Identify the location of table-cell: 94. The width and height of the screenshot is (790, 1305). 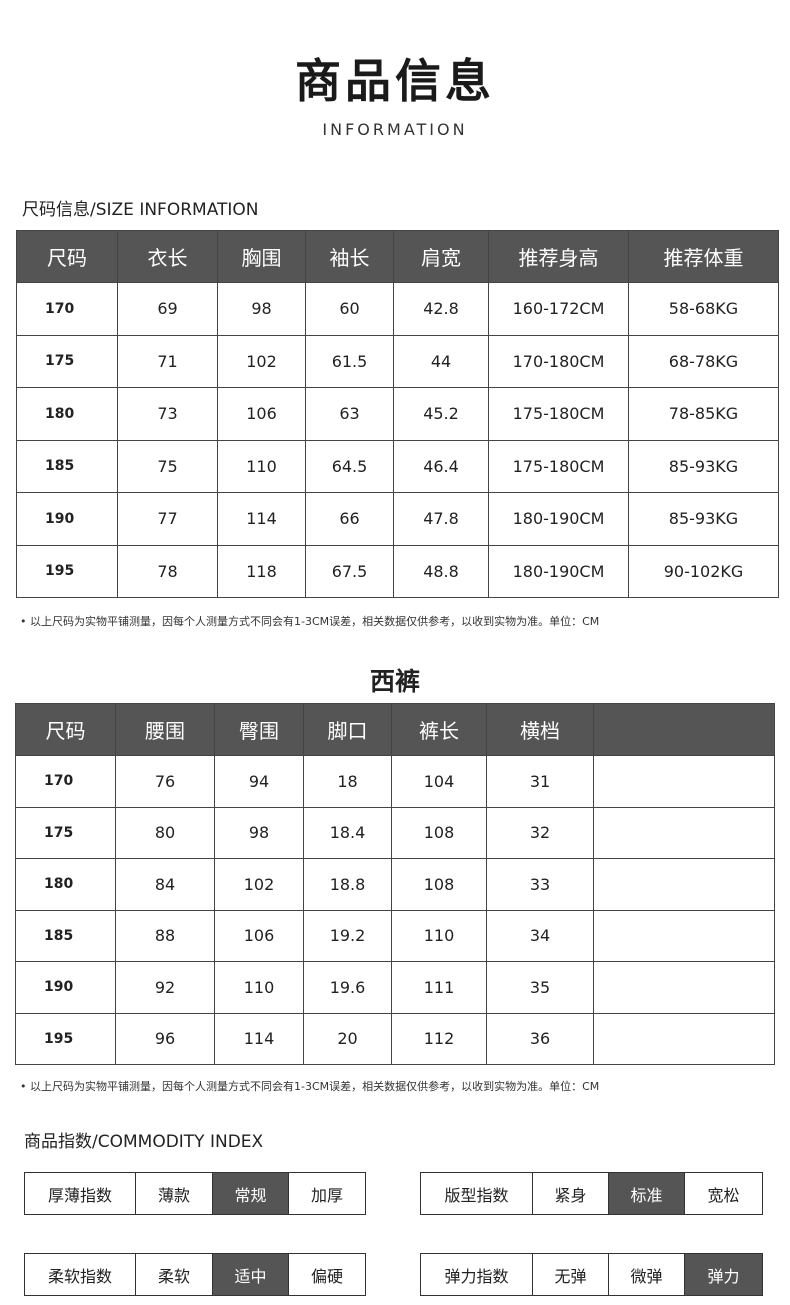
(259, 781).